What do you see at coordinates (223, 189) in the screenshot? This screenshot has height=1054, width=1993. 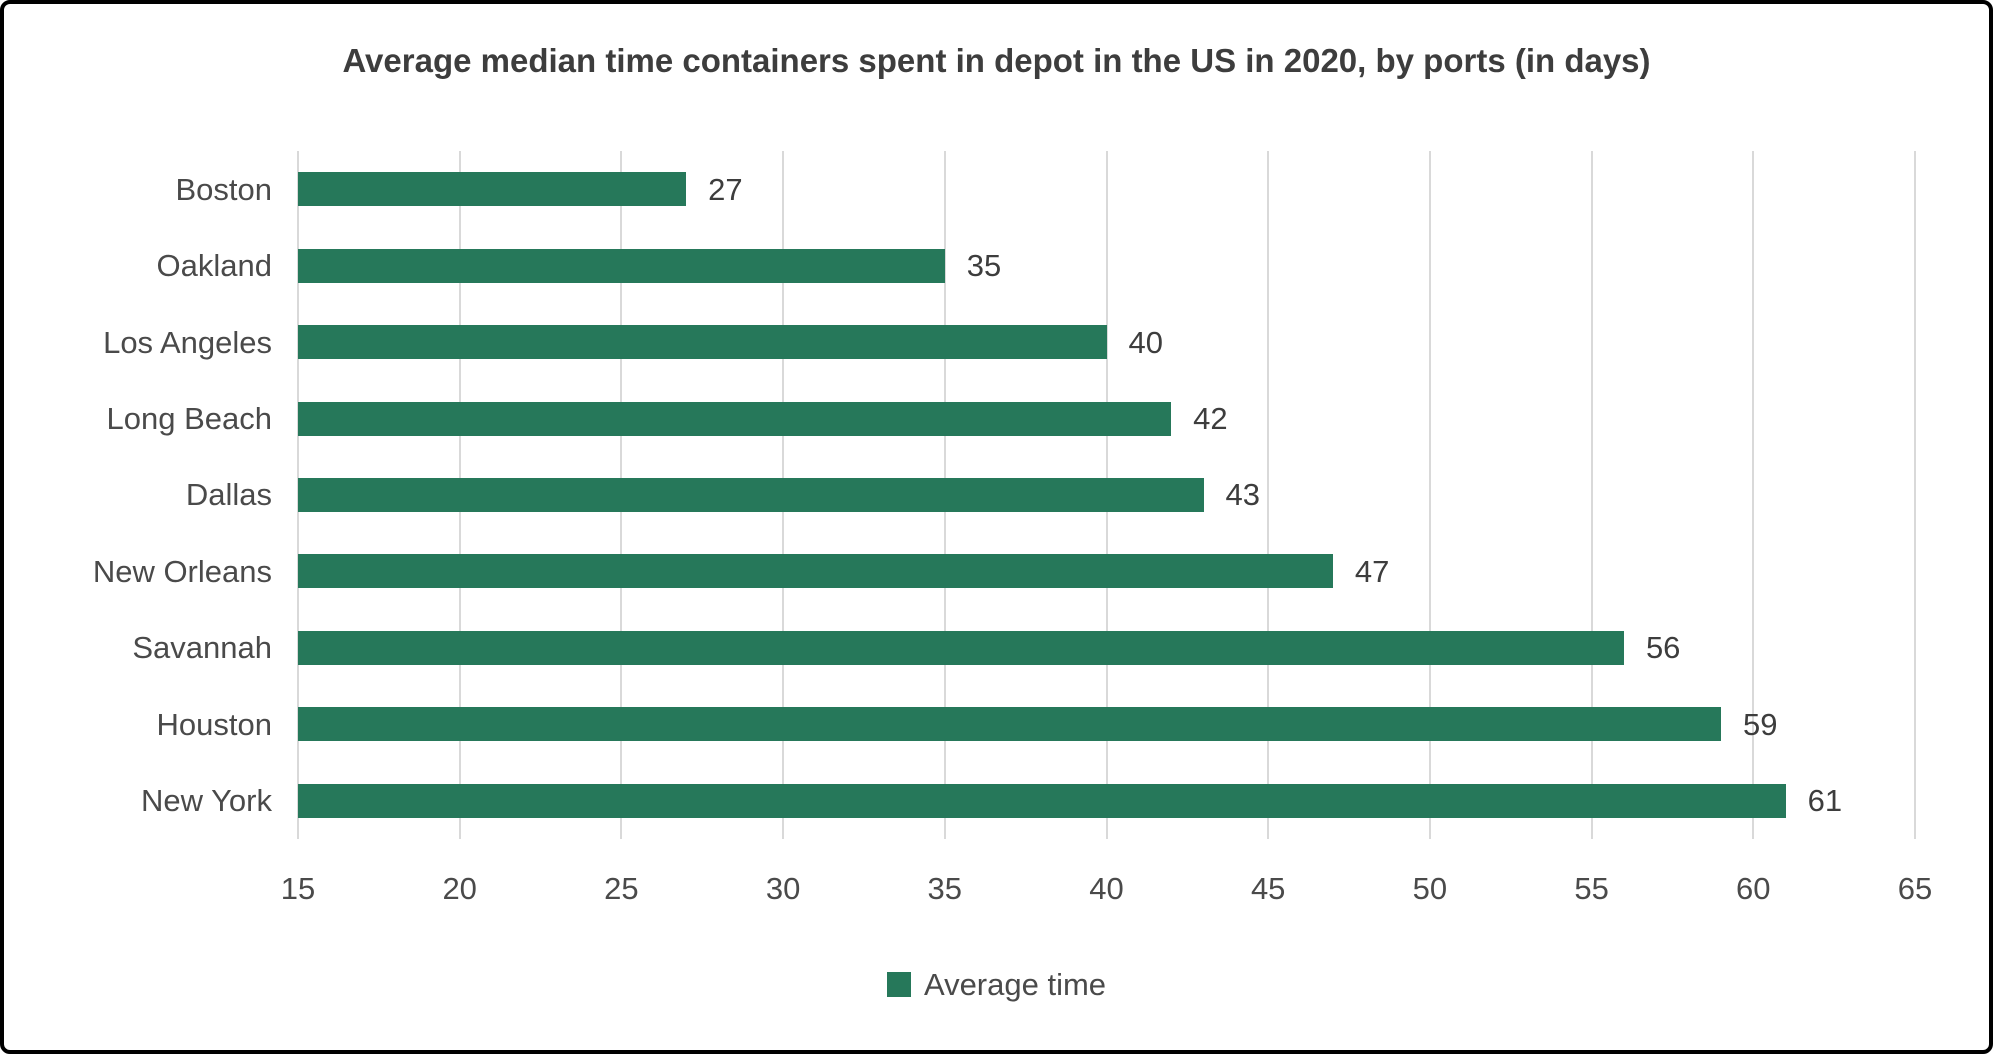 I see `category-label: Boston` at bounding box center [223, 189].